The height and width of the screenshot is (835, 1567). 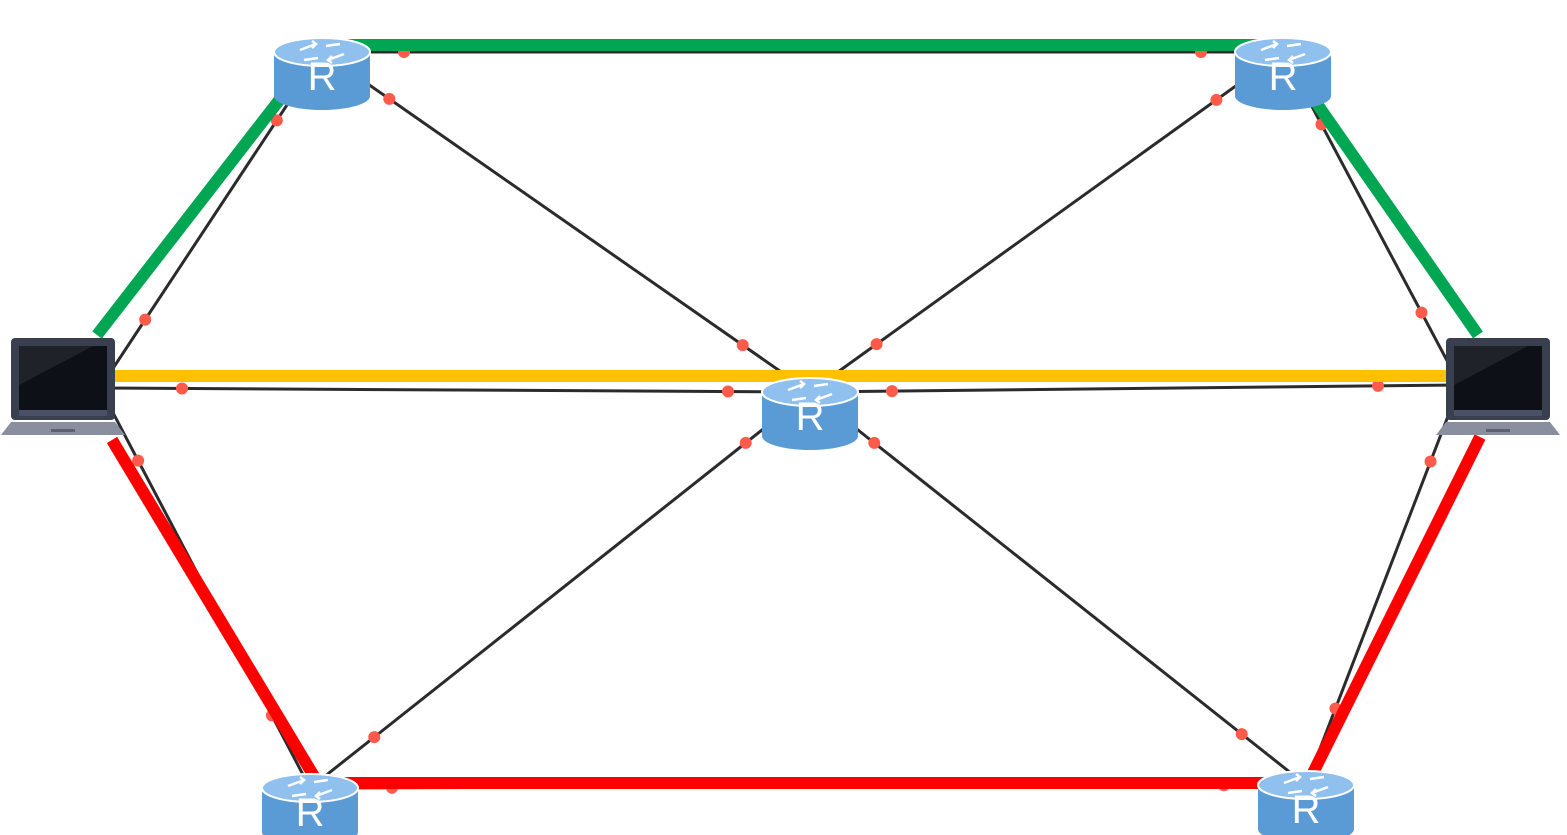 I want to click on router-center-router-icon: R, so click(x=810, y=413).